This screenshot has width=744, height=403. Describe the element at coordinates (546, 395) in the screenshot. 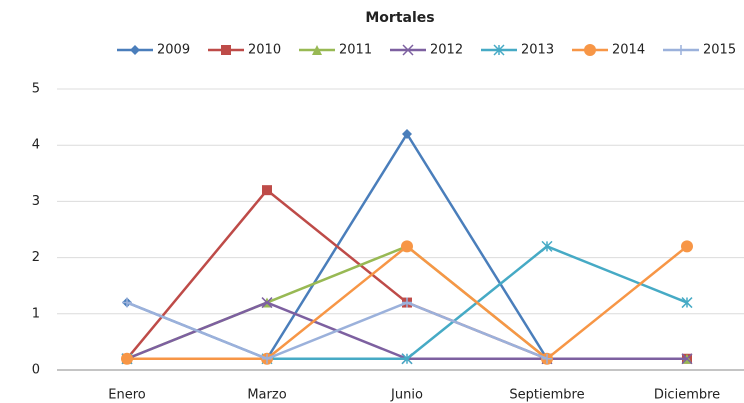

I see `x-tick-label: Septiembre` at that location.